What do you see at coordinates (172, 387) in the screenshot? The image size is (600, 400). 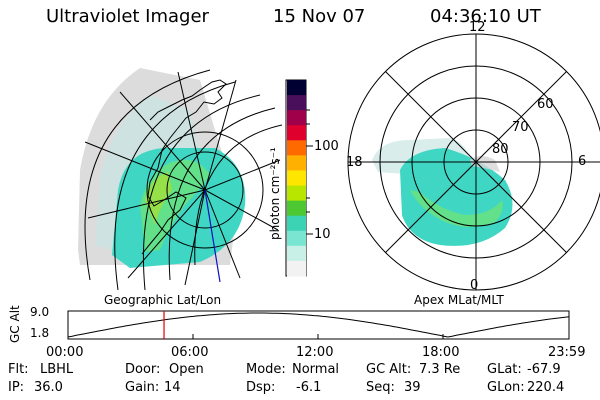 I see `status-gain-value: 14` at bounding box center [172, 387].